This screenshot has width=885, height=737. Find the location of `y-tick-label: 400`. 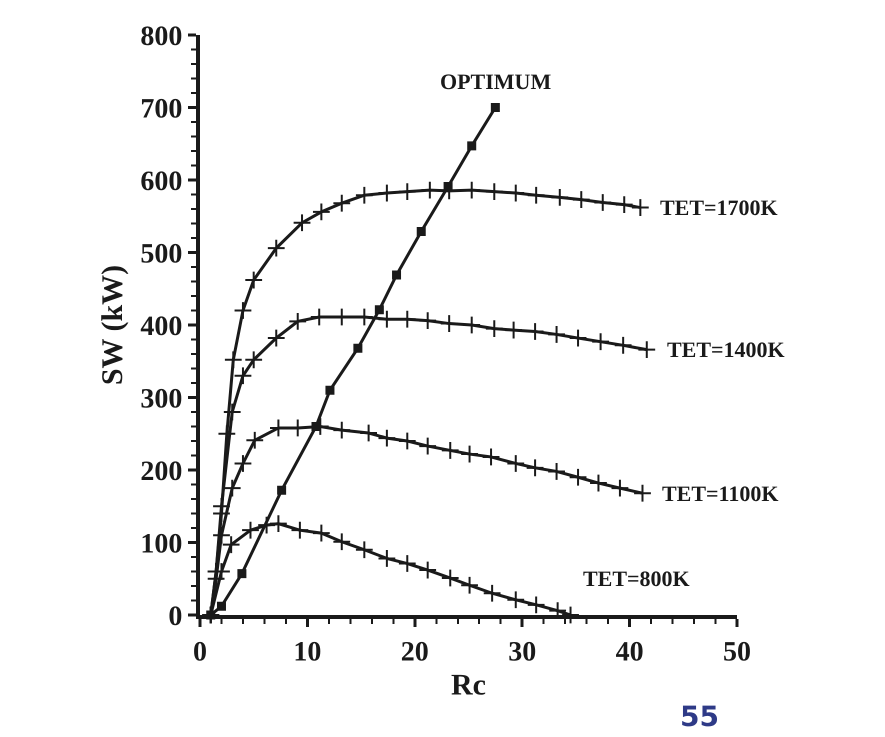

y-tick-label: 400 is located at coordinates (161, 326).